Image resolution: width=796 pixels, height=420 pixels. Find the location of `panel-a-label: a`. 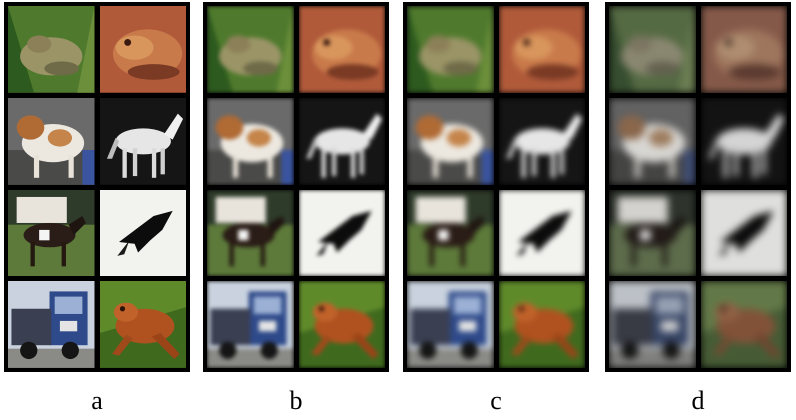

panel-a-label: a is located at coordinates (97, 400).